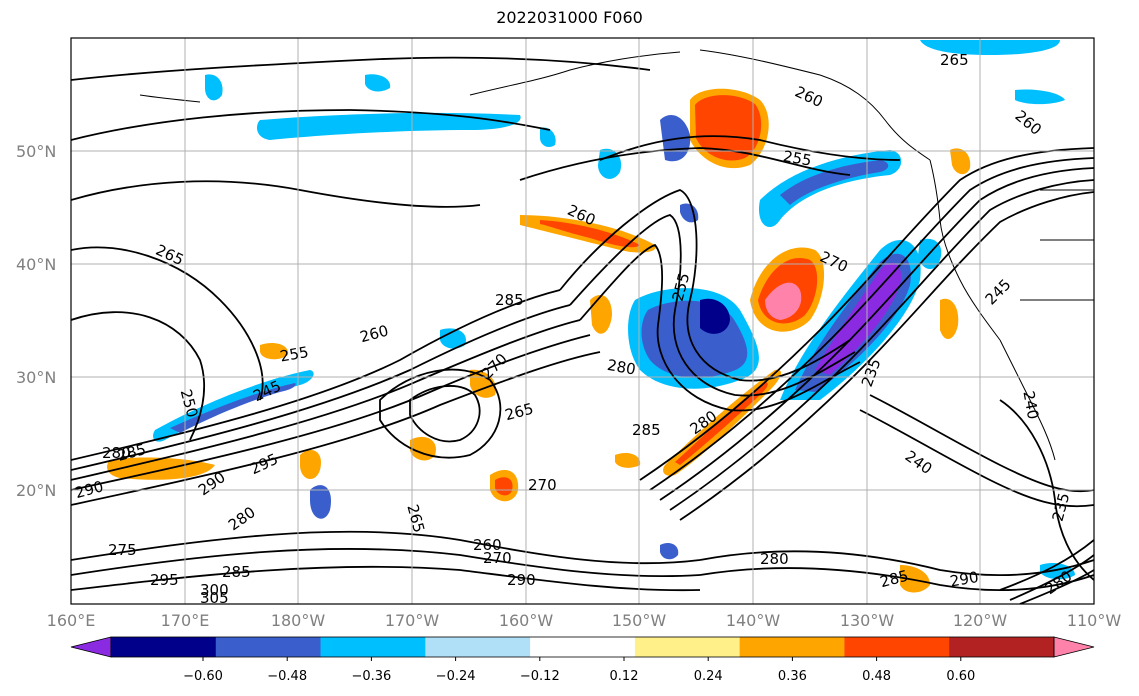 The height and width of the screenshot is (696, 1139). Describe the element at coordinates (36, 321) in the screenshot. I see `y-axis-ticks: 50°N 40°N 30°N 20°N` at that location.